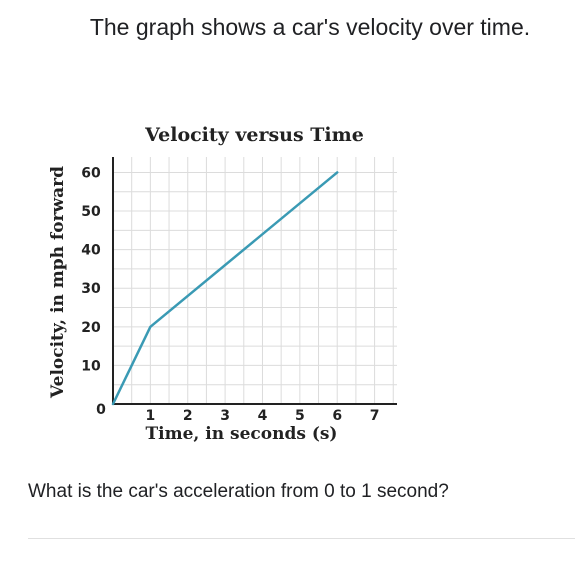 Image resolution: width=575 pixels, height=576 pixels. Describe the element at coordinates (254, 135) in the screenshot. I see `chart-title: Velocity versus Time` at that location.